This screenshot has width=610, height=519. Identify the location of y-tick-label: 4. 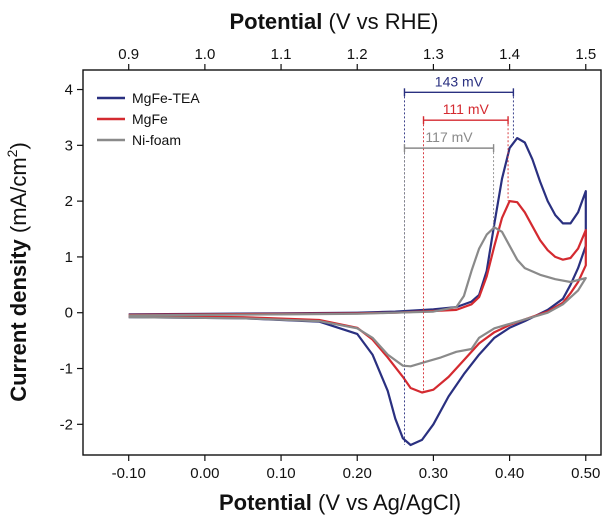
(69, 90).